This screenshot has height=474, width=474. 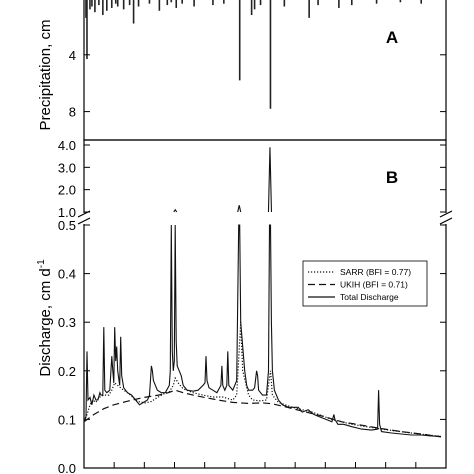 I want to click on legend-box, so click(x=365, y=283).